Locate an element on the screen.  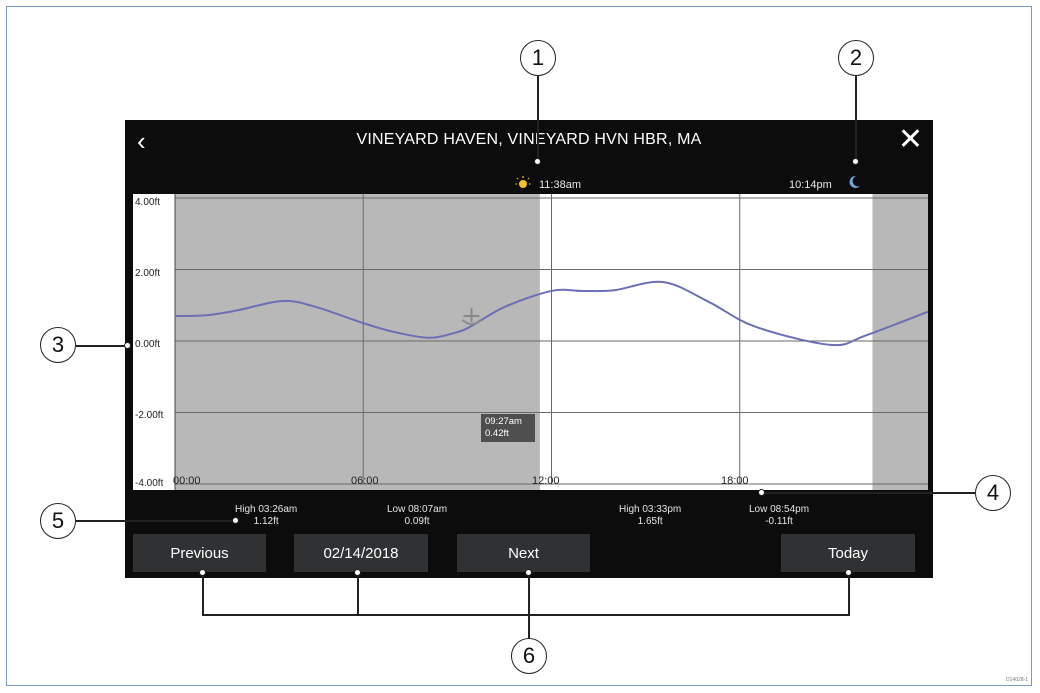
callout-4: 4 is located at coordinates (993, 493).